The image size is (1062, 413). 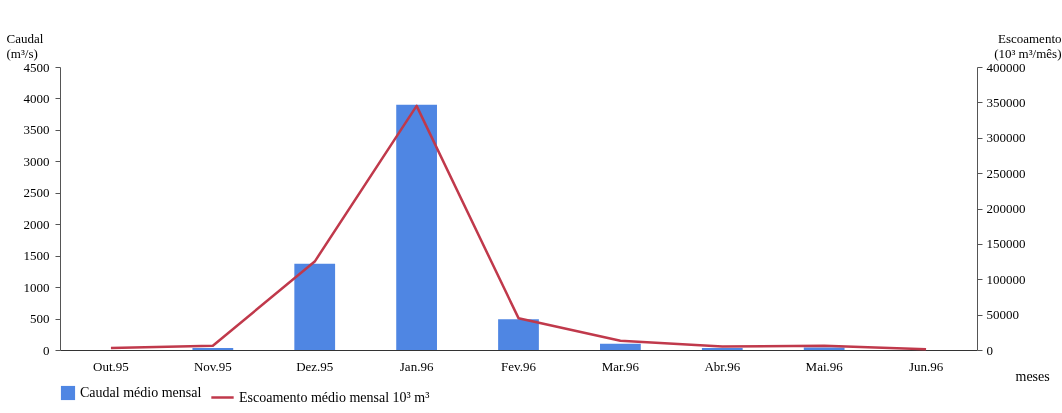 What do you see at coordinates (46, 350) in the screenshot?
I see `y-tick-label: 0` at bounding box center [46, 350].